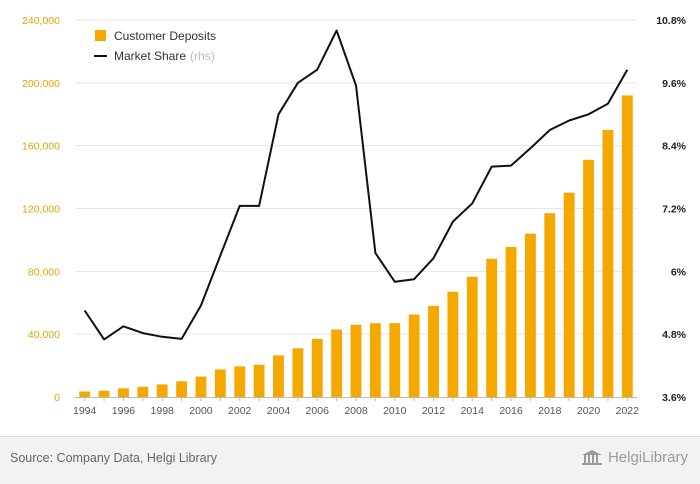 This screenshot has width=700, height=484. Describe the element at coordinates (279, 411) in the screenshot. I see `x-tick-label: 2004` at that location.